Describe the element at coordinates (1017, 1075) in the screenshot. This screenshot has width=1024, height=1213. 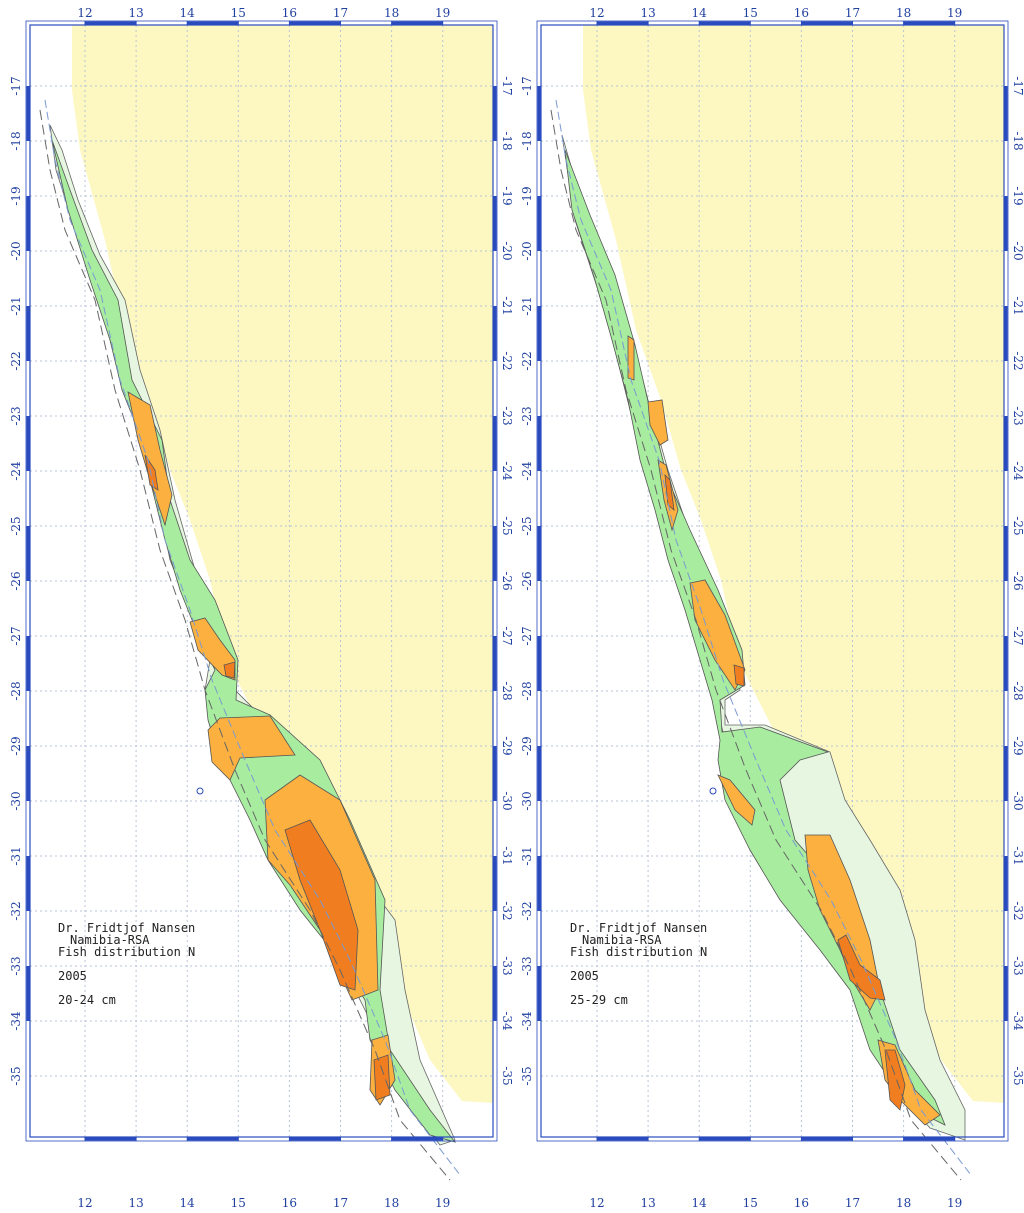
I see `lat-tick-label-right: -35` at that location.